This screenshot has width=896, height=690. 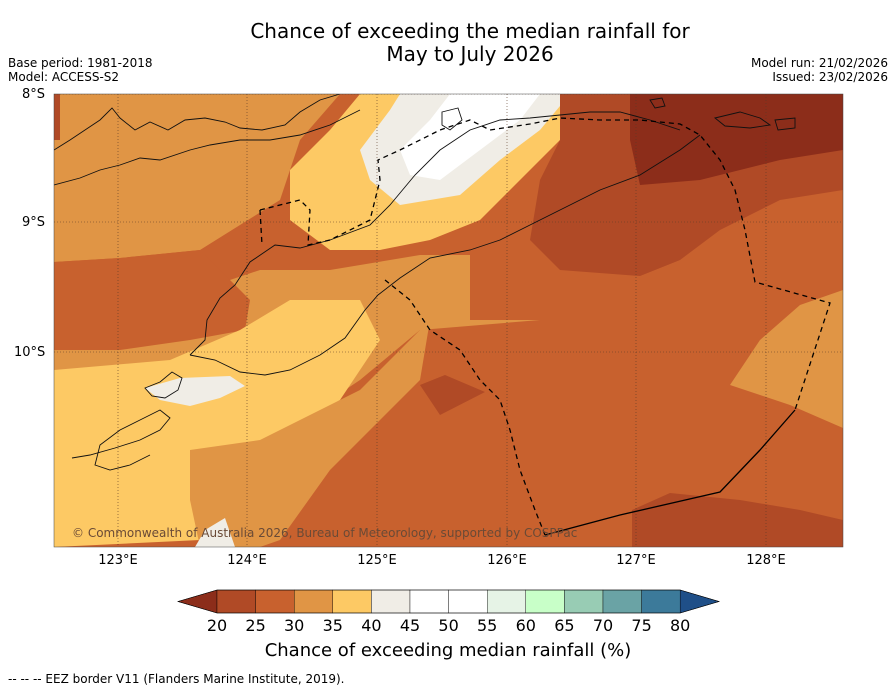 I want to click on lon-label-127e: 127°E, so click(x=636, y=560).